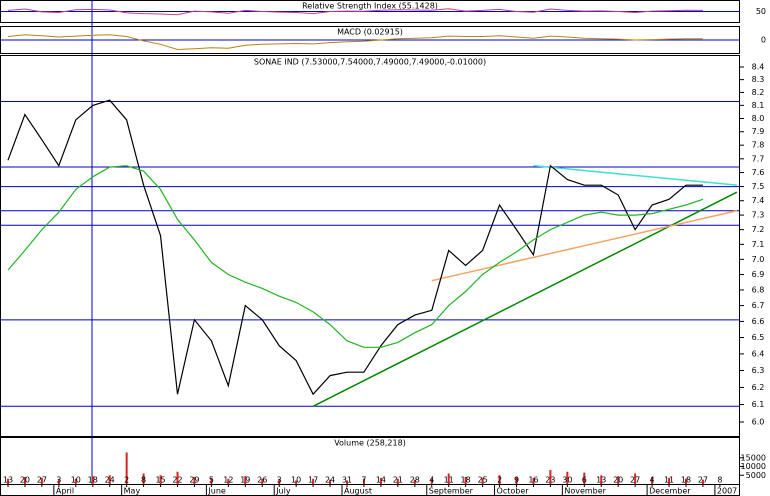 This screenshot has width=770, height=496. I want to click on volume-panel, so click(370, 461).